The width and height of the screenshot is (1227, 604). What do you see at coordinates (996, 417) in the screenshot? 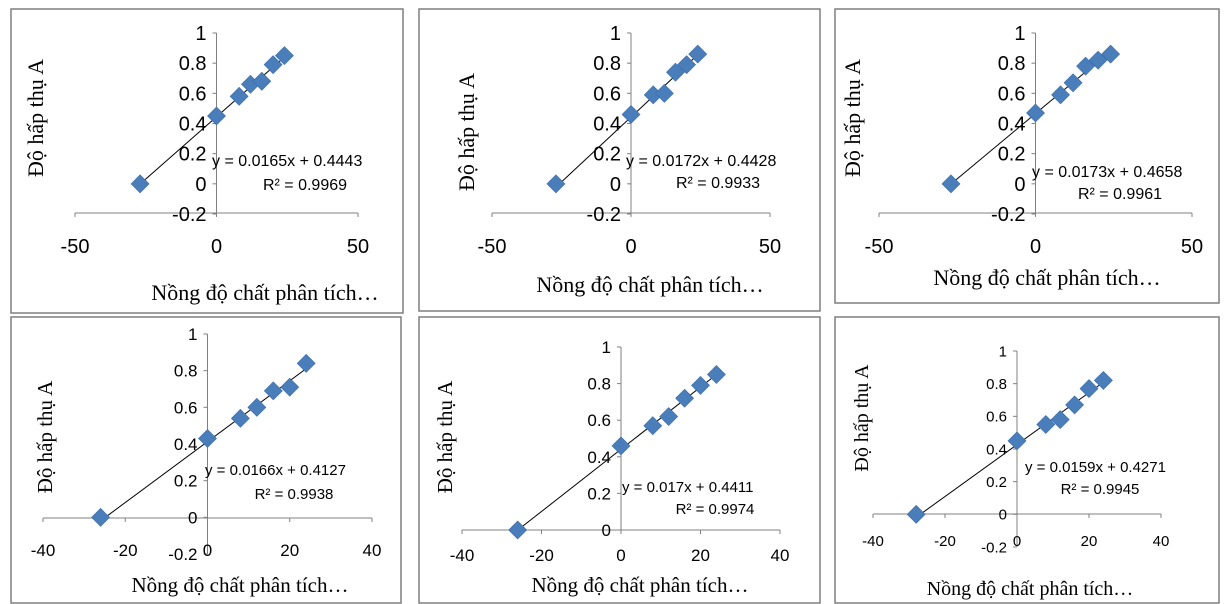
I see `y-tick-label: 0.6` at bounding box center [996, 417].